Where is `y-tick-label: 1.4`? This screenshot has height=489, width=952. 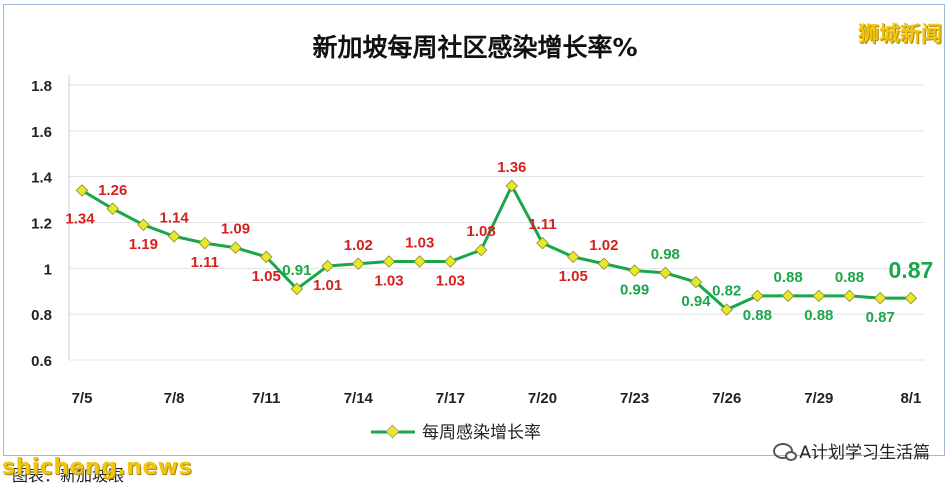
y-tick-label: 1.4 is located at coordinates (42, 178).